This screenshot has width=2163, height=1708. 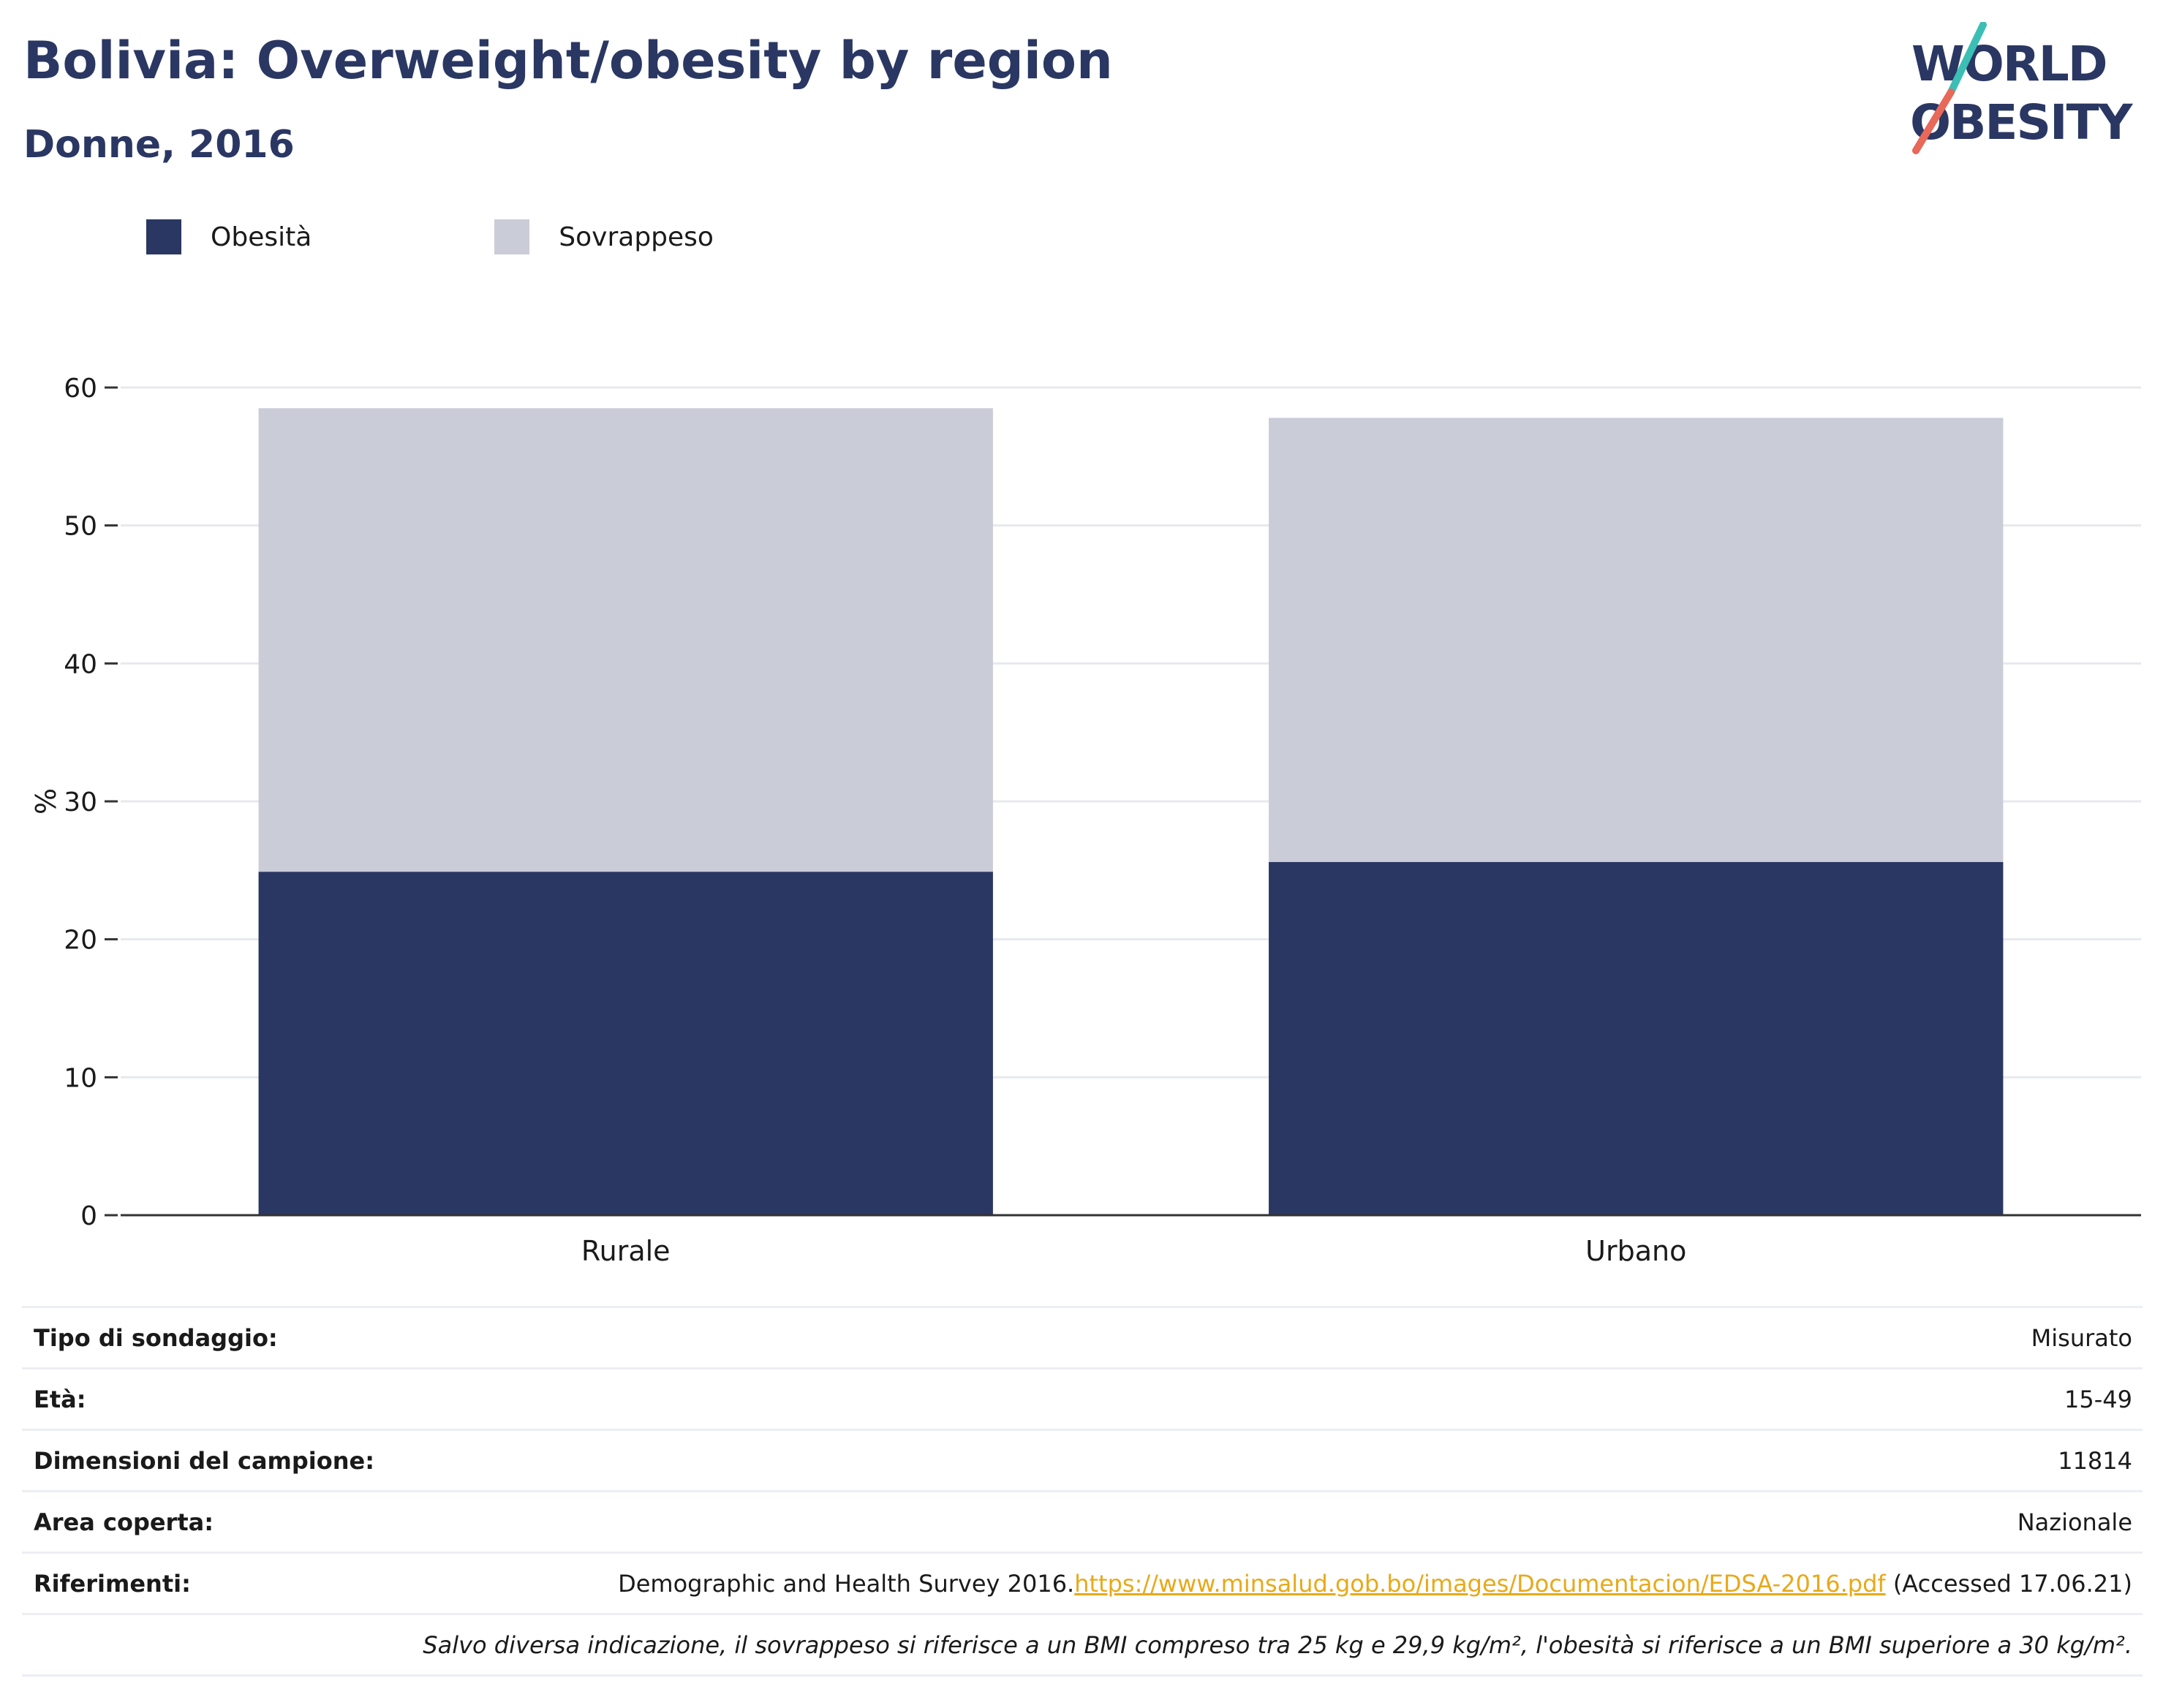 What do you see at coordinates (156, 1337) in the screenshot?
I see `info-key: Tipo di sondaggio:` at bounding box center [156, 1337].